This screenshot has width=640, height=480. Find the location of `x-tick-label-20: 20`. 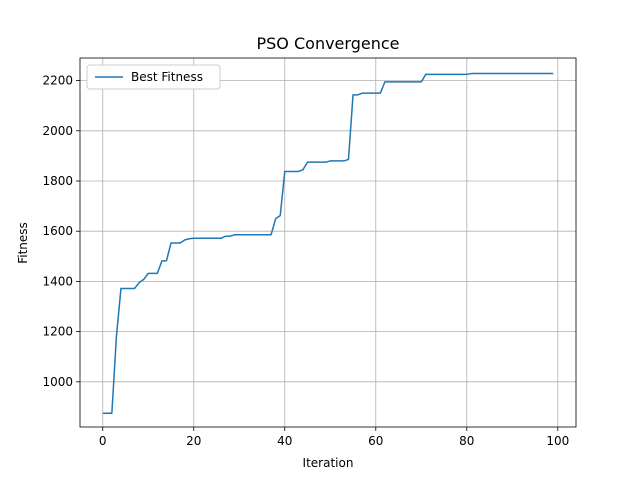

x-tick-label-20: 20 is located at coordinates (193, 441).